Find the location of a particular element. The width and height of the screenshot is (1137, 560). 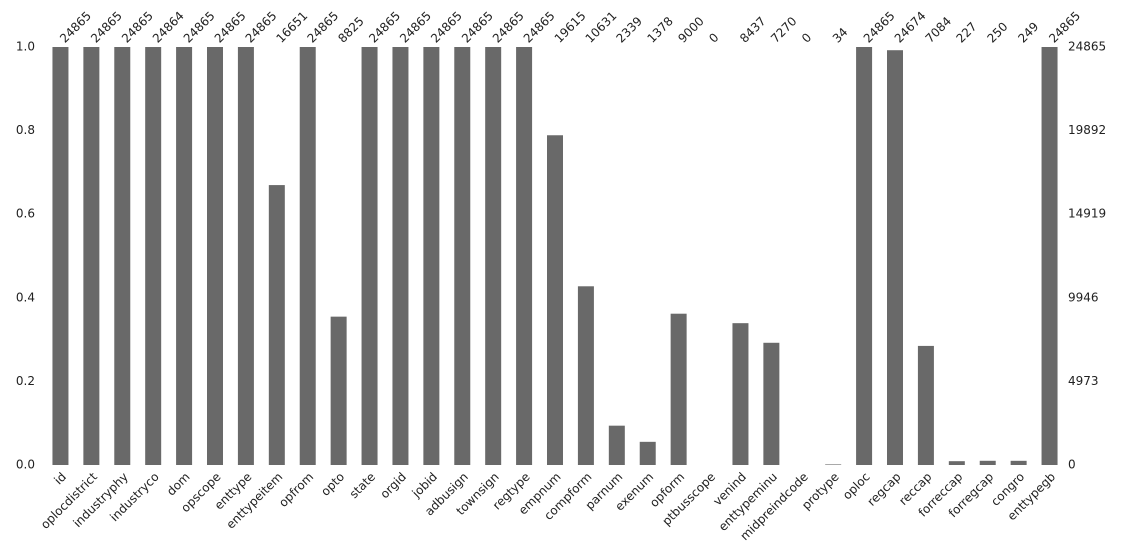

x-tick-label: state is located at coordinates (362, 485).